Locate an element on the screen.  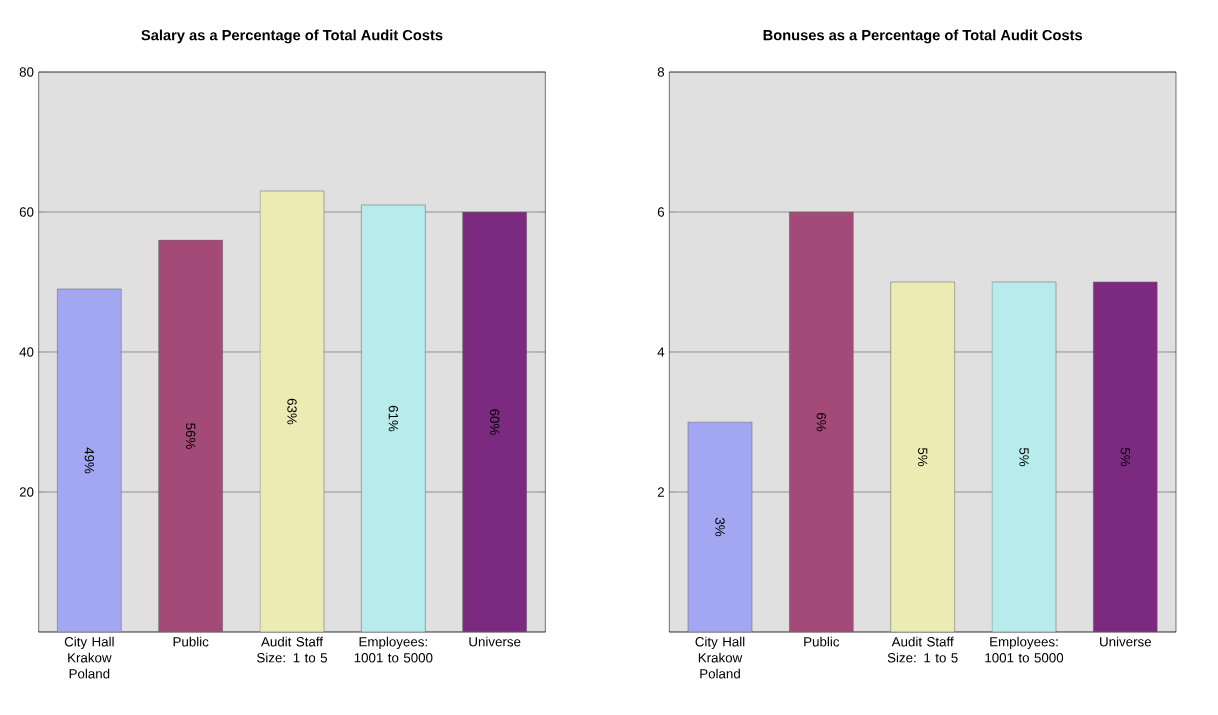
data-label: 49% is located at coordinates (89, 460).